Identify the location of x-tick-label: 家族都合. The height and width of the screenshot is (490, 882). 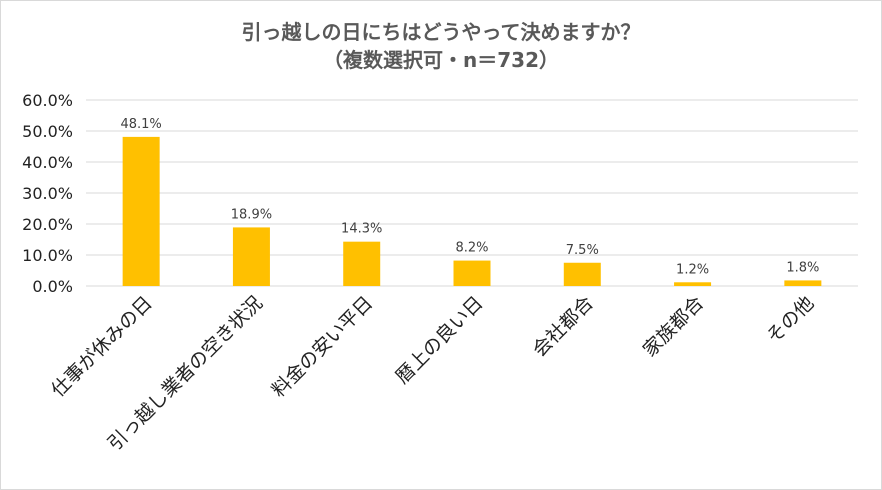
(673, 326).